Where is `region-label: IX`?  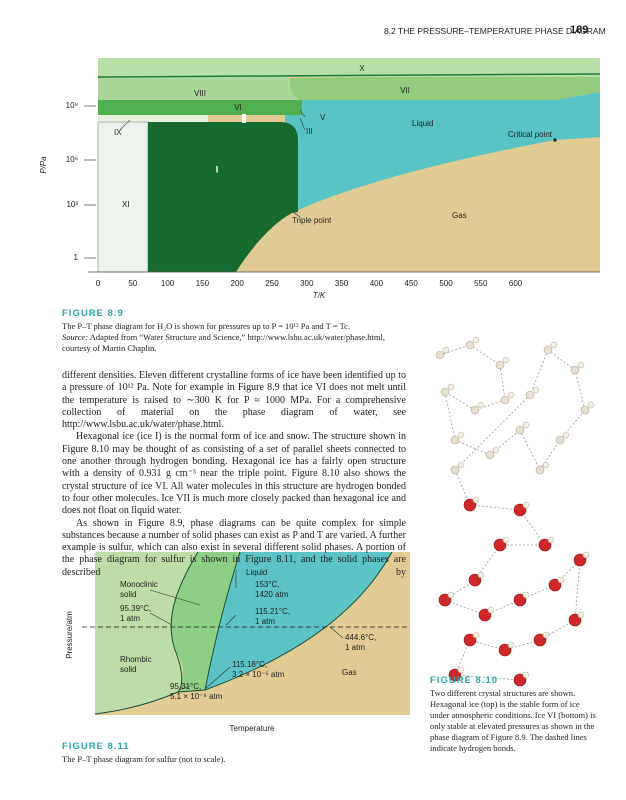 region-label: IX is located at coordinates (118, 132).